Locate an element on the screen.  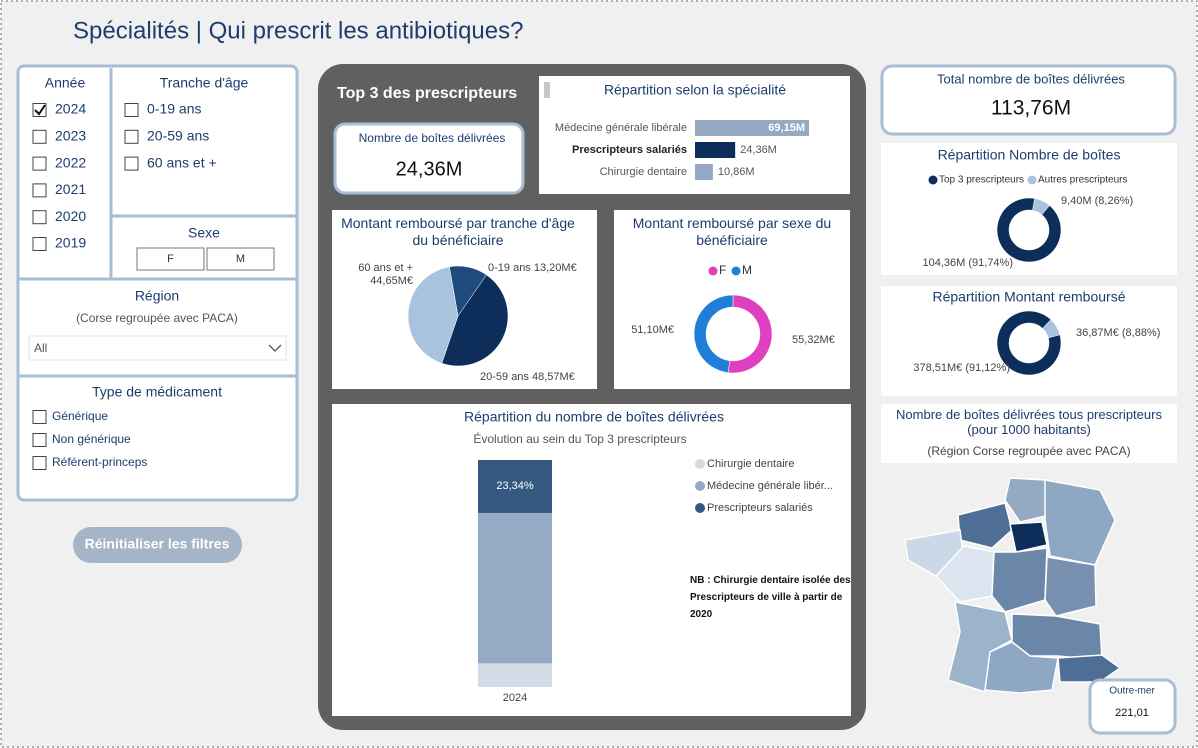
kpi-card is located at coordinates (429, 158).